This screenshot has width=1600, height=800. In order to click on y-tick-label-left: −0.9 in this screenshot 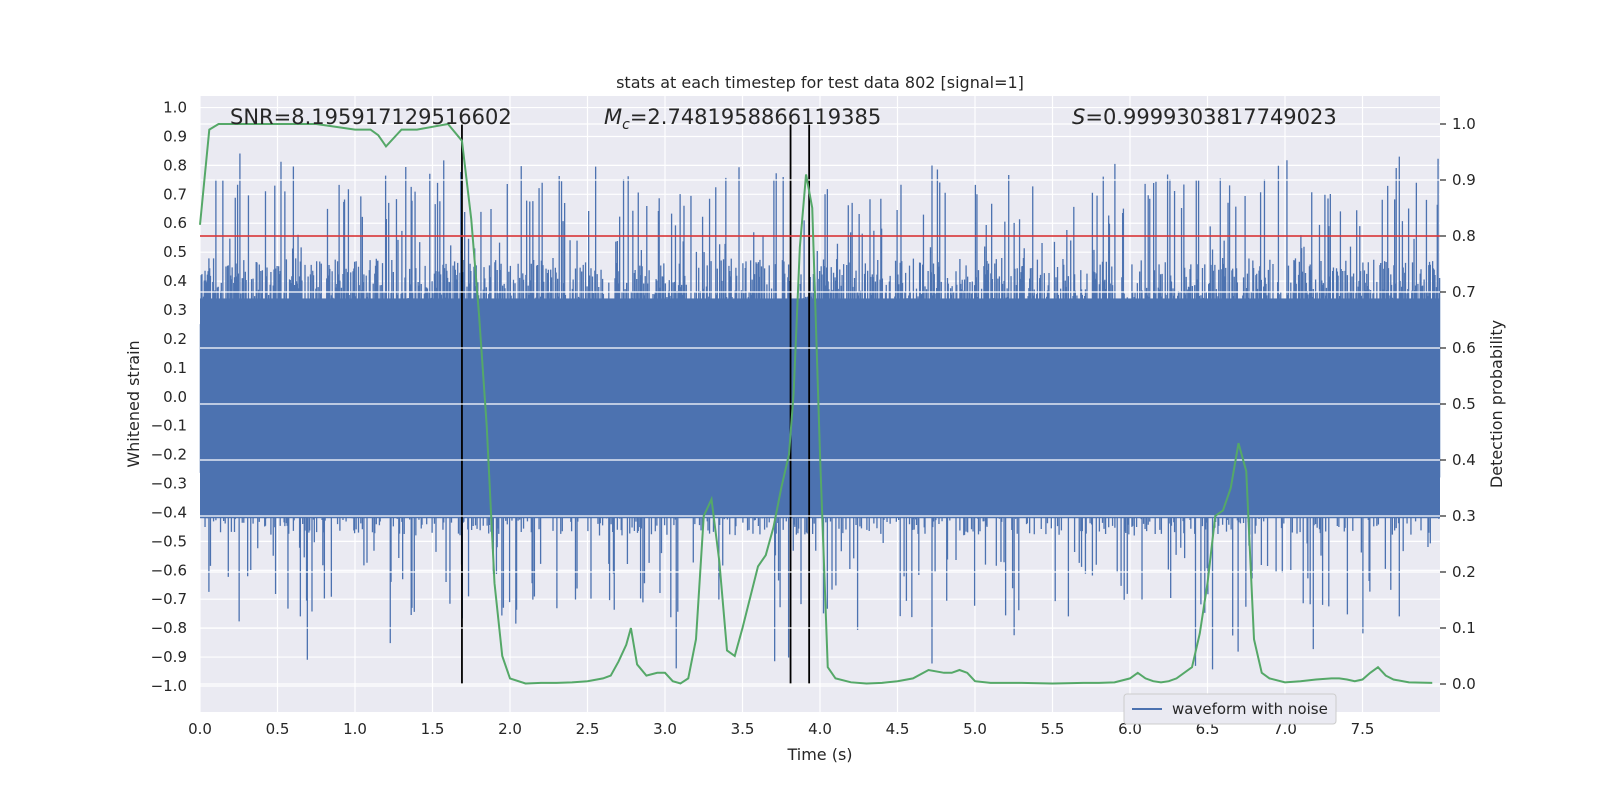, I will do `click(169, 657)`.